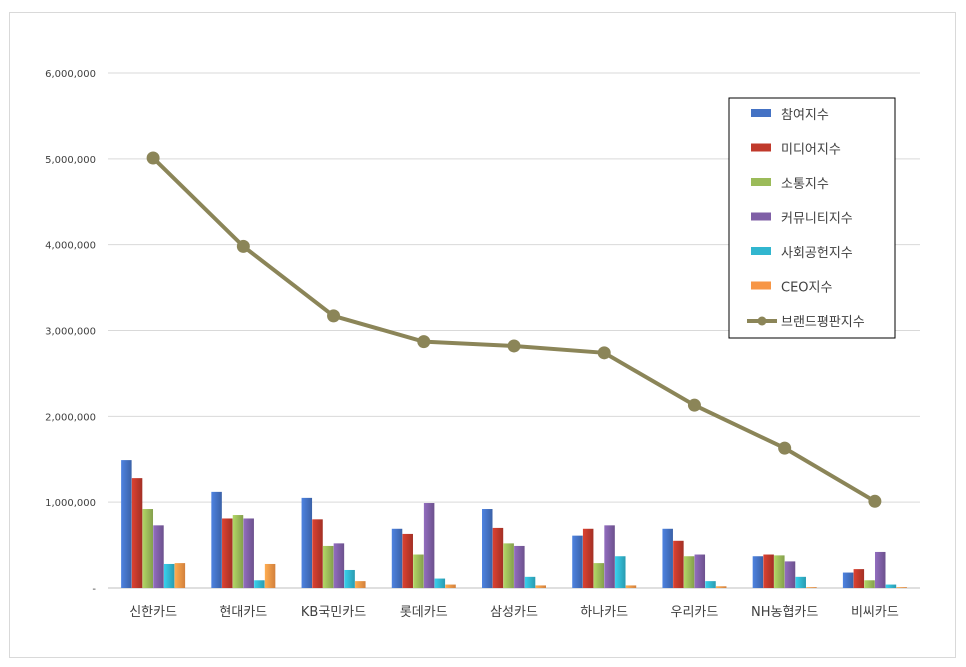  I want to click on x-axis-ticks: 신한카드 현대카드 KB국민카드 롯데카드 삼성카드 하나카드 우리카드 NH농협카드 비씨카드, so click(514, 612).